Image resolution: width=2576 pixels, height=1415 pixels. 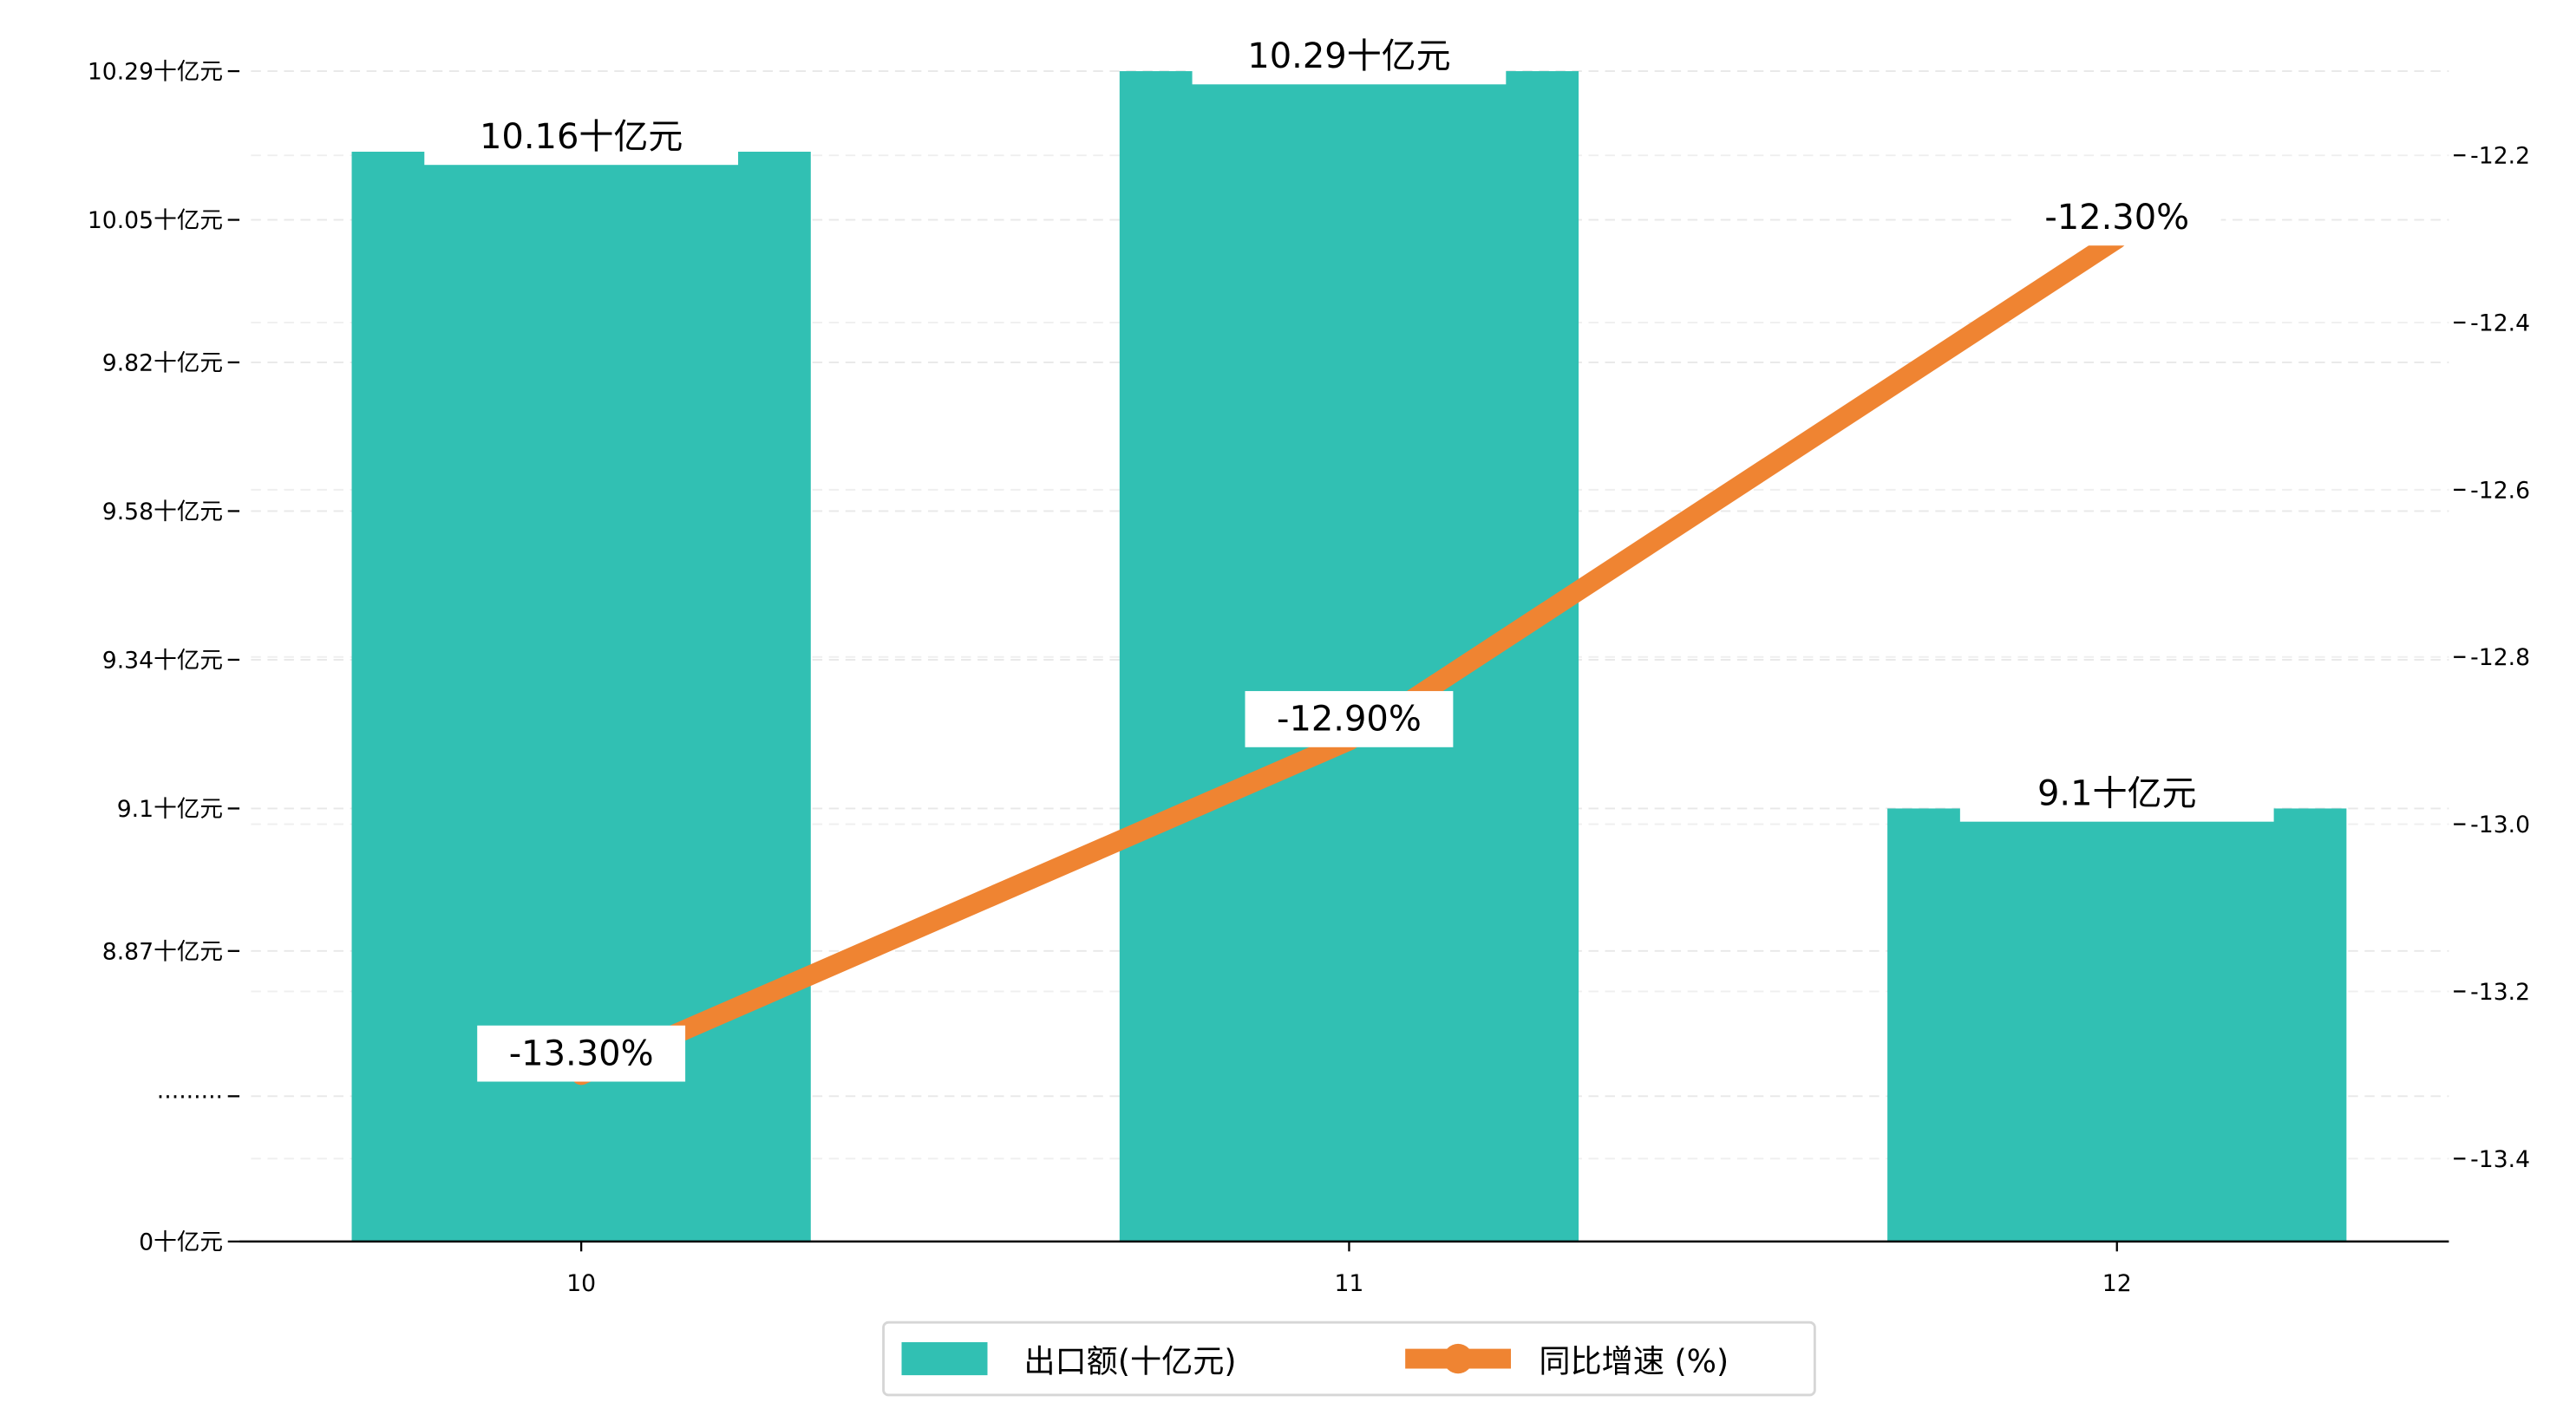 I want to click on legend-frame, so click(x=1349, y=1358).